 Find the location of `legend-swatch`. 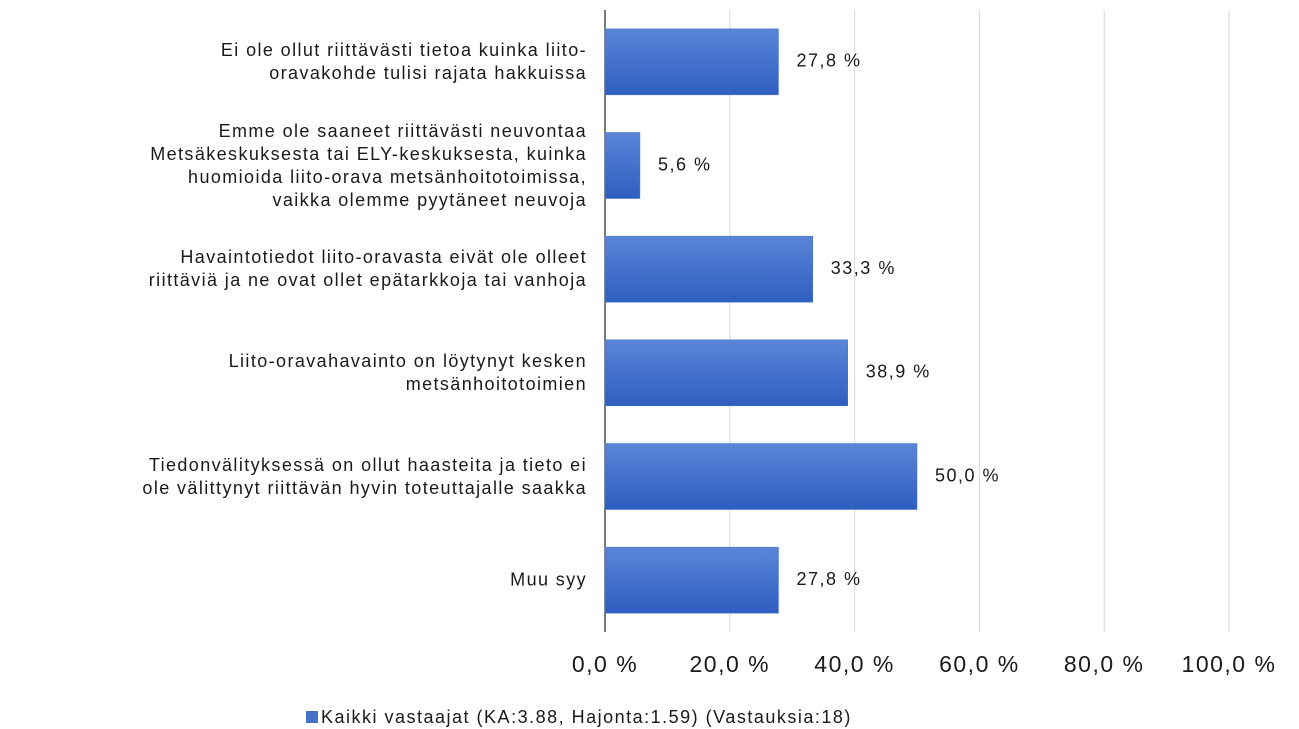

legend-swatch is located at coordinates (312, 717).